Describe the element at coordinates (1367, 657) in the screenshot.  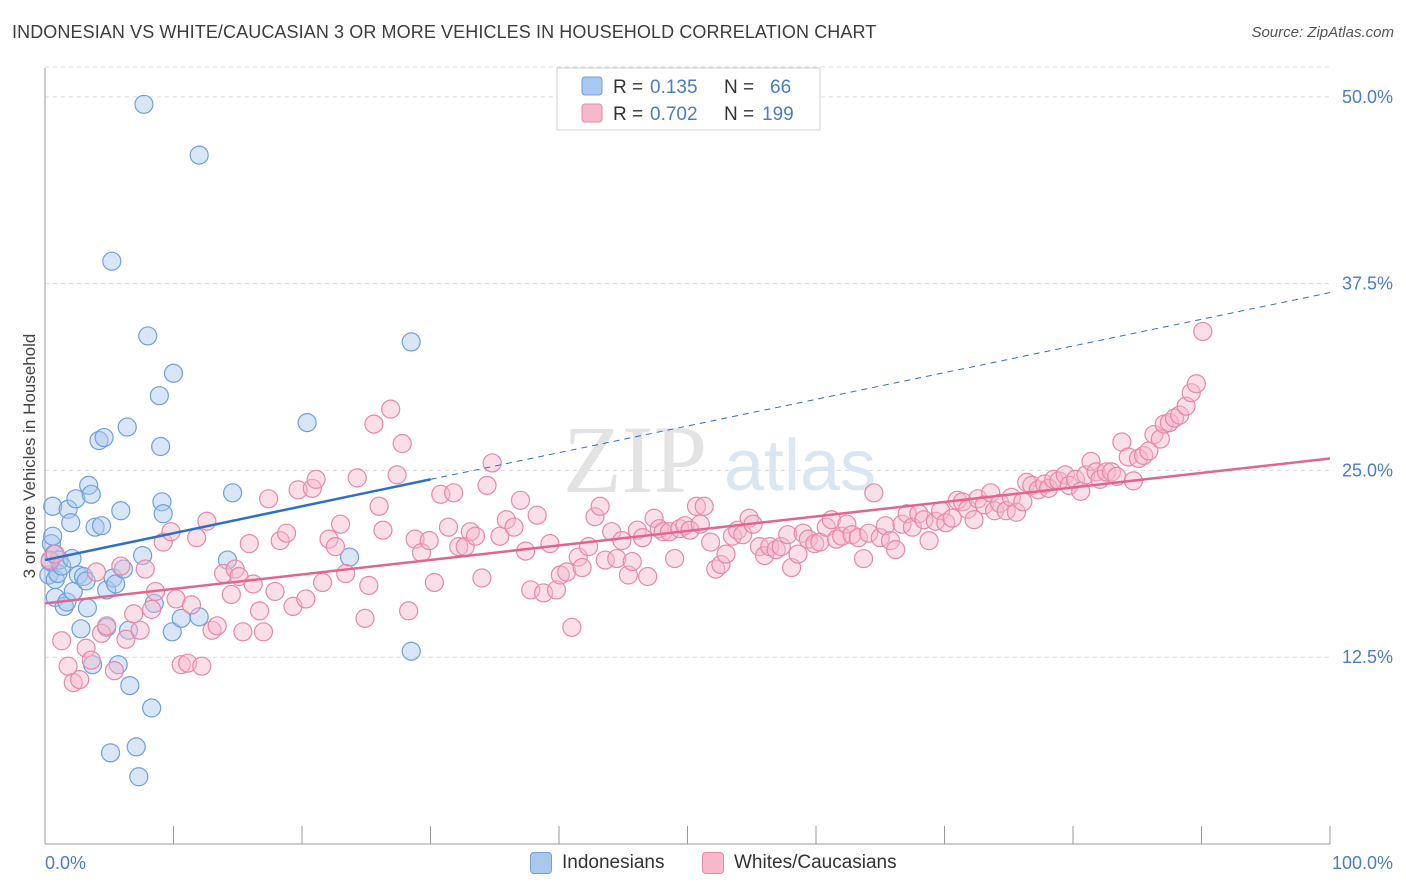
I see `y-tick-label: 12.5%` at that location.